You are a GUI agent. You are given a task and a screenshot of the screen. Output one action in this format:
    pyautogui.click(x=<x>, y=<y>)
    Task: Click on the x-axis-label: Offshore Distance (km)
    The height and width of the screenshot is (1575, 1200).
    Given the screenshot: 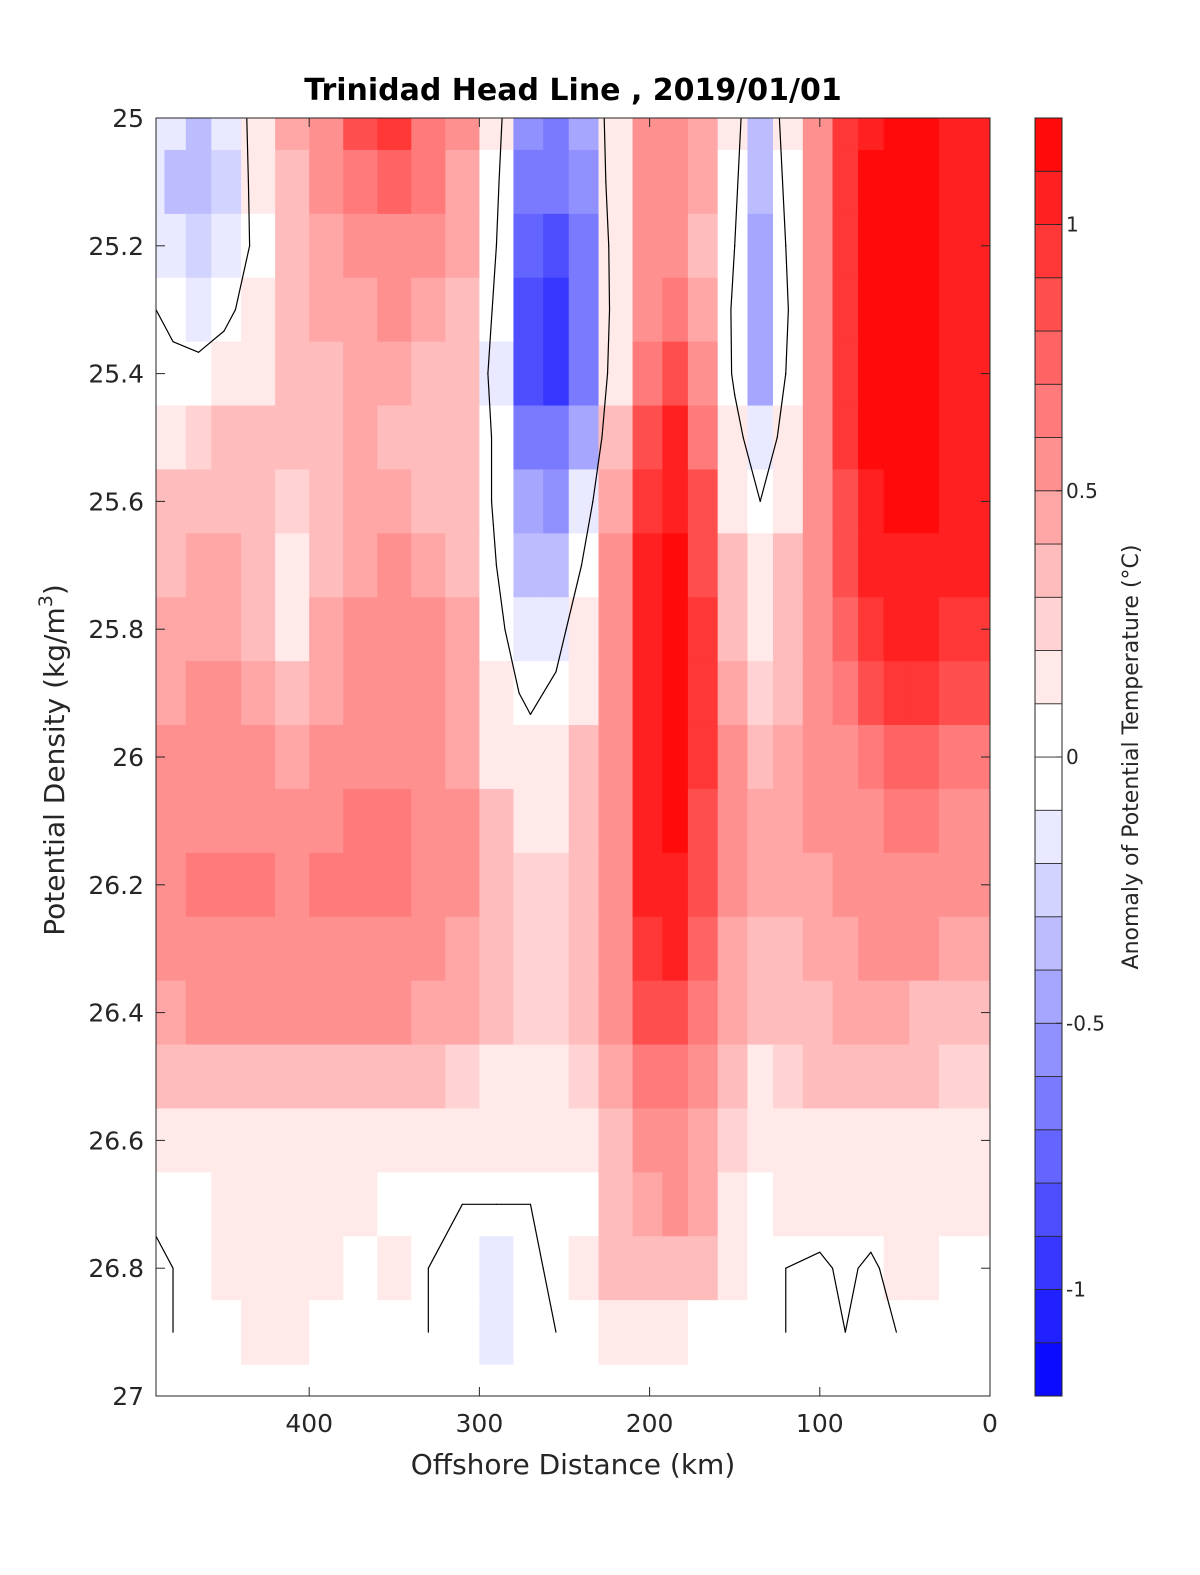 What is the action you would take?
    pyautogui.click(x=573, y=1464)
    